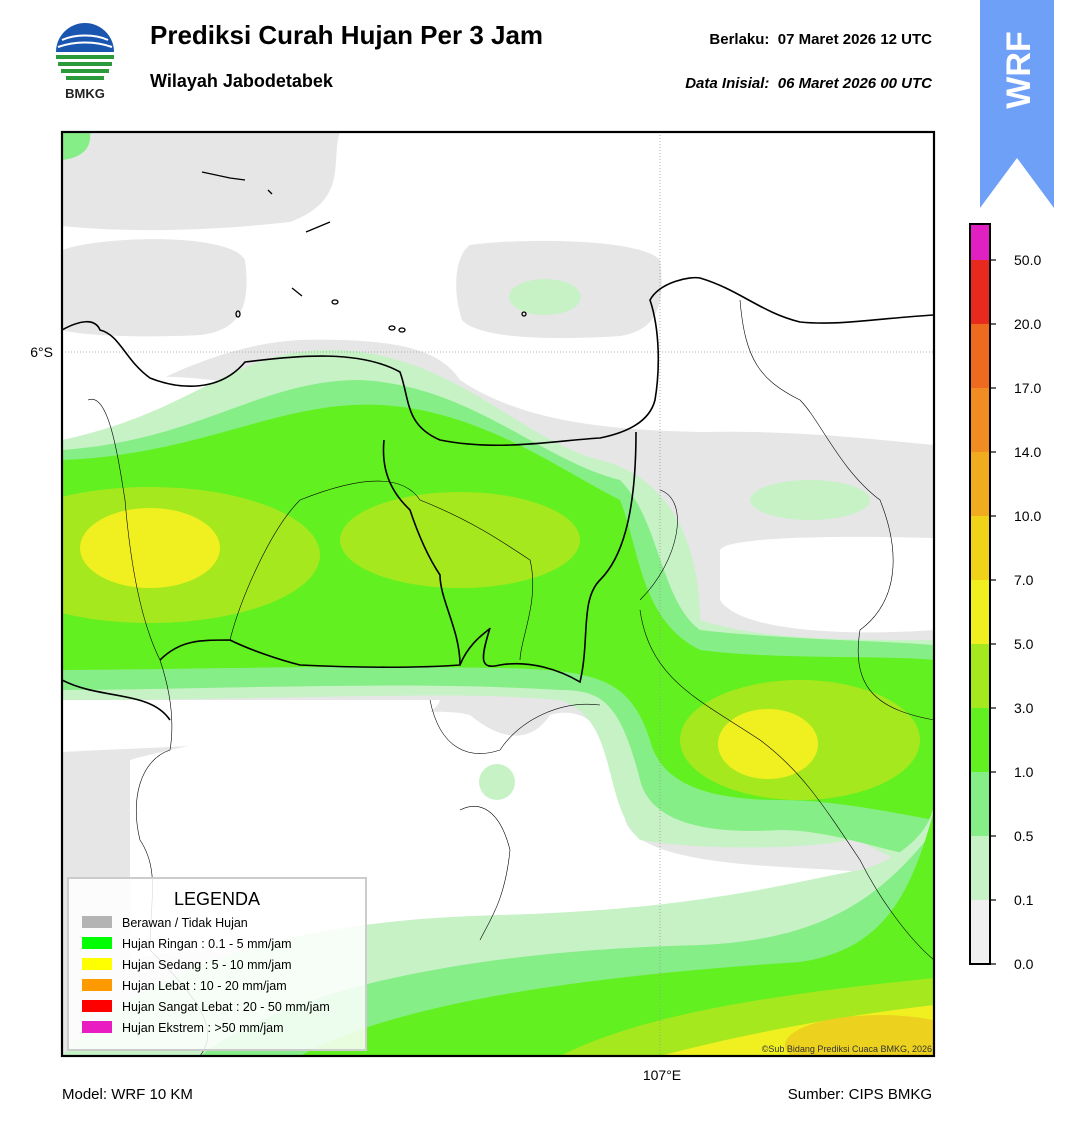 This screenshot has height=1128, width=1072. I want to click on colorbar-label: 14.0, so click(1027, 452).